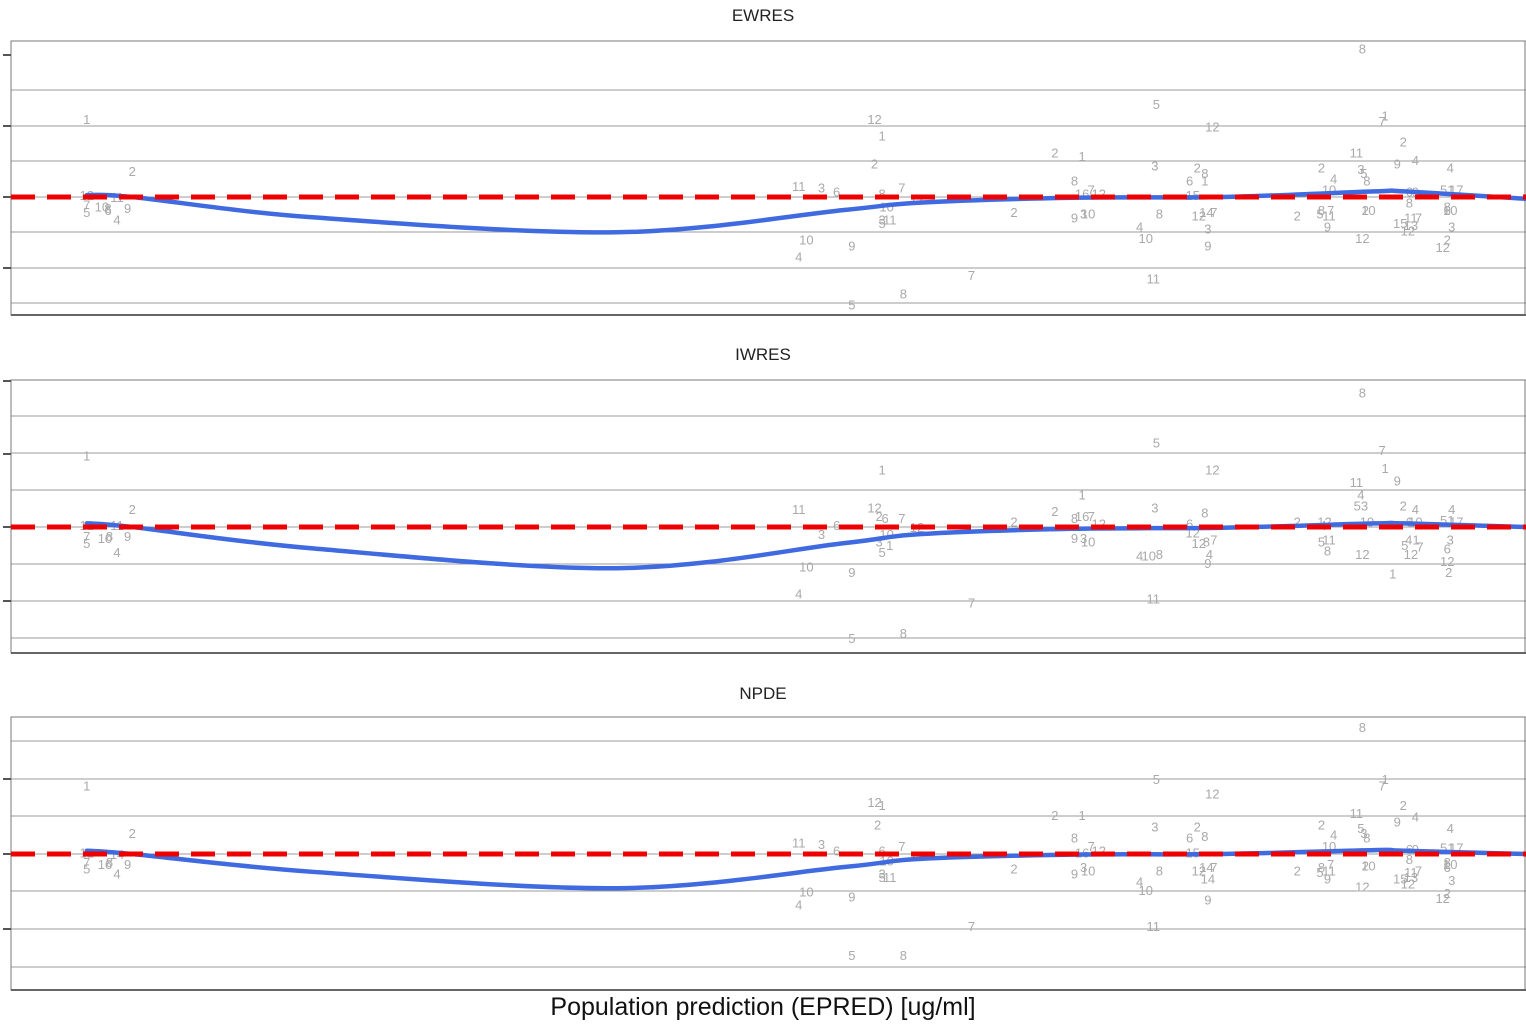  I want to click on npde-point-label: 5, so click(851, 955).